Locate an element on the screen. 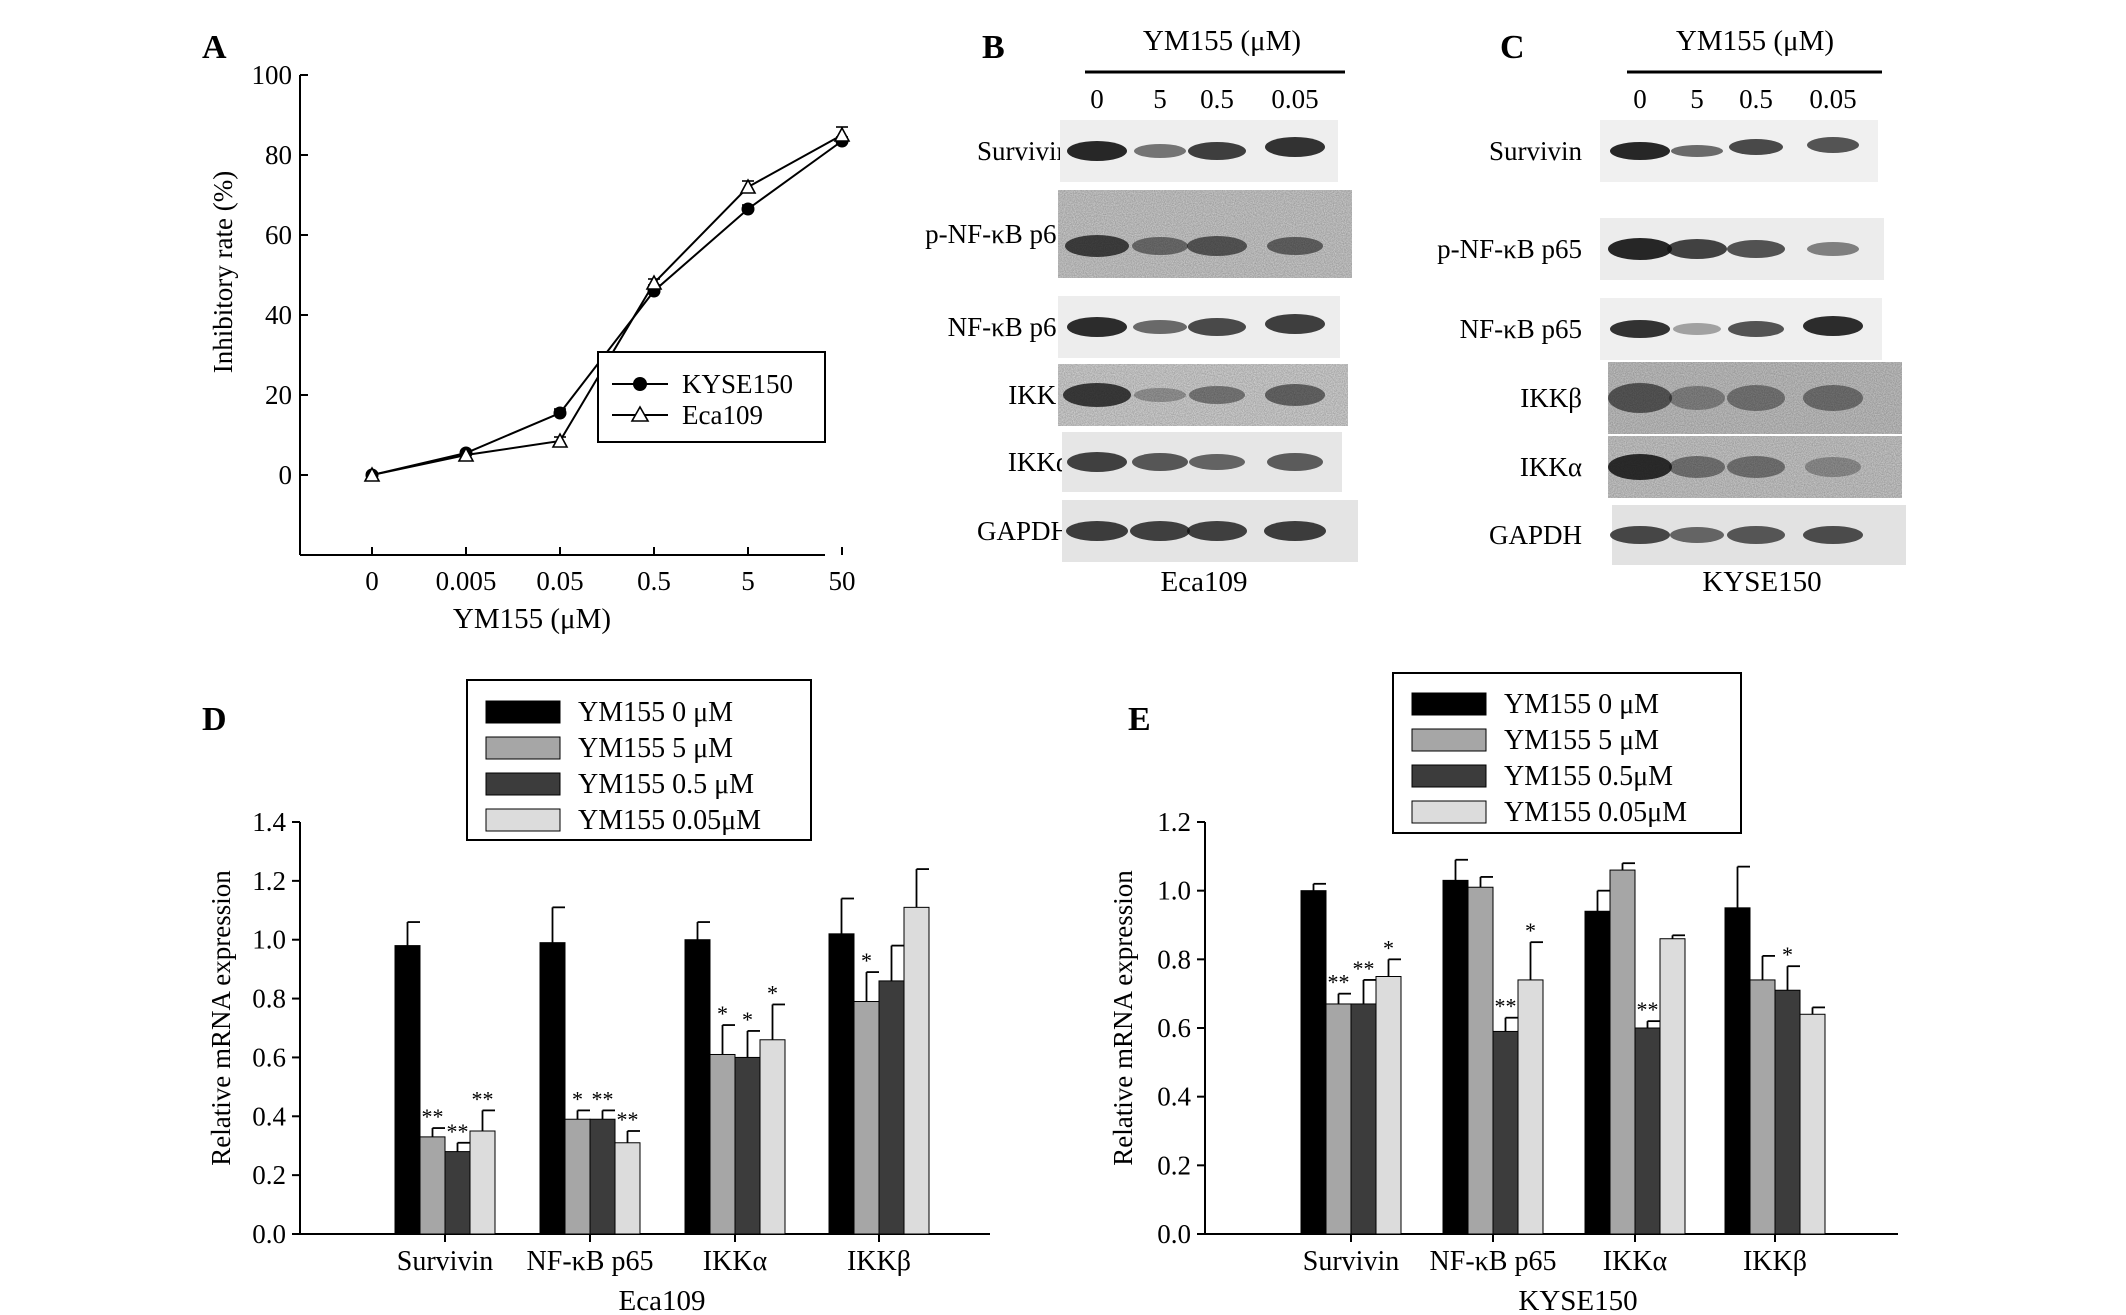  y-tick-label-100: 100 is located at coordinates (272, 75).